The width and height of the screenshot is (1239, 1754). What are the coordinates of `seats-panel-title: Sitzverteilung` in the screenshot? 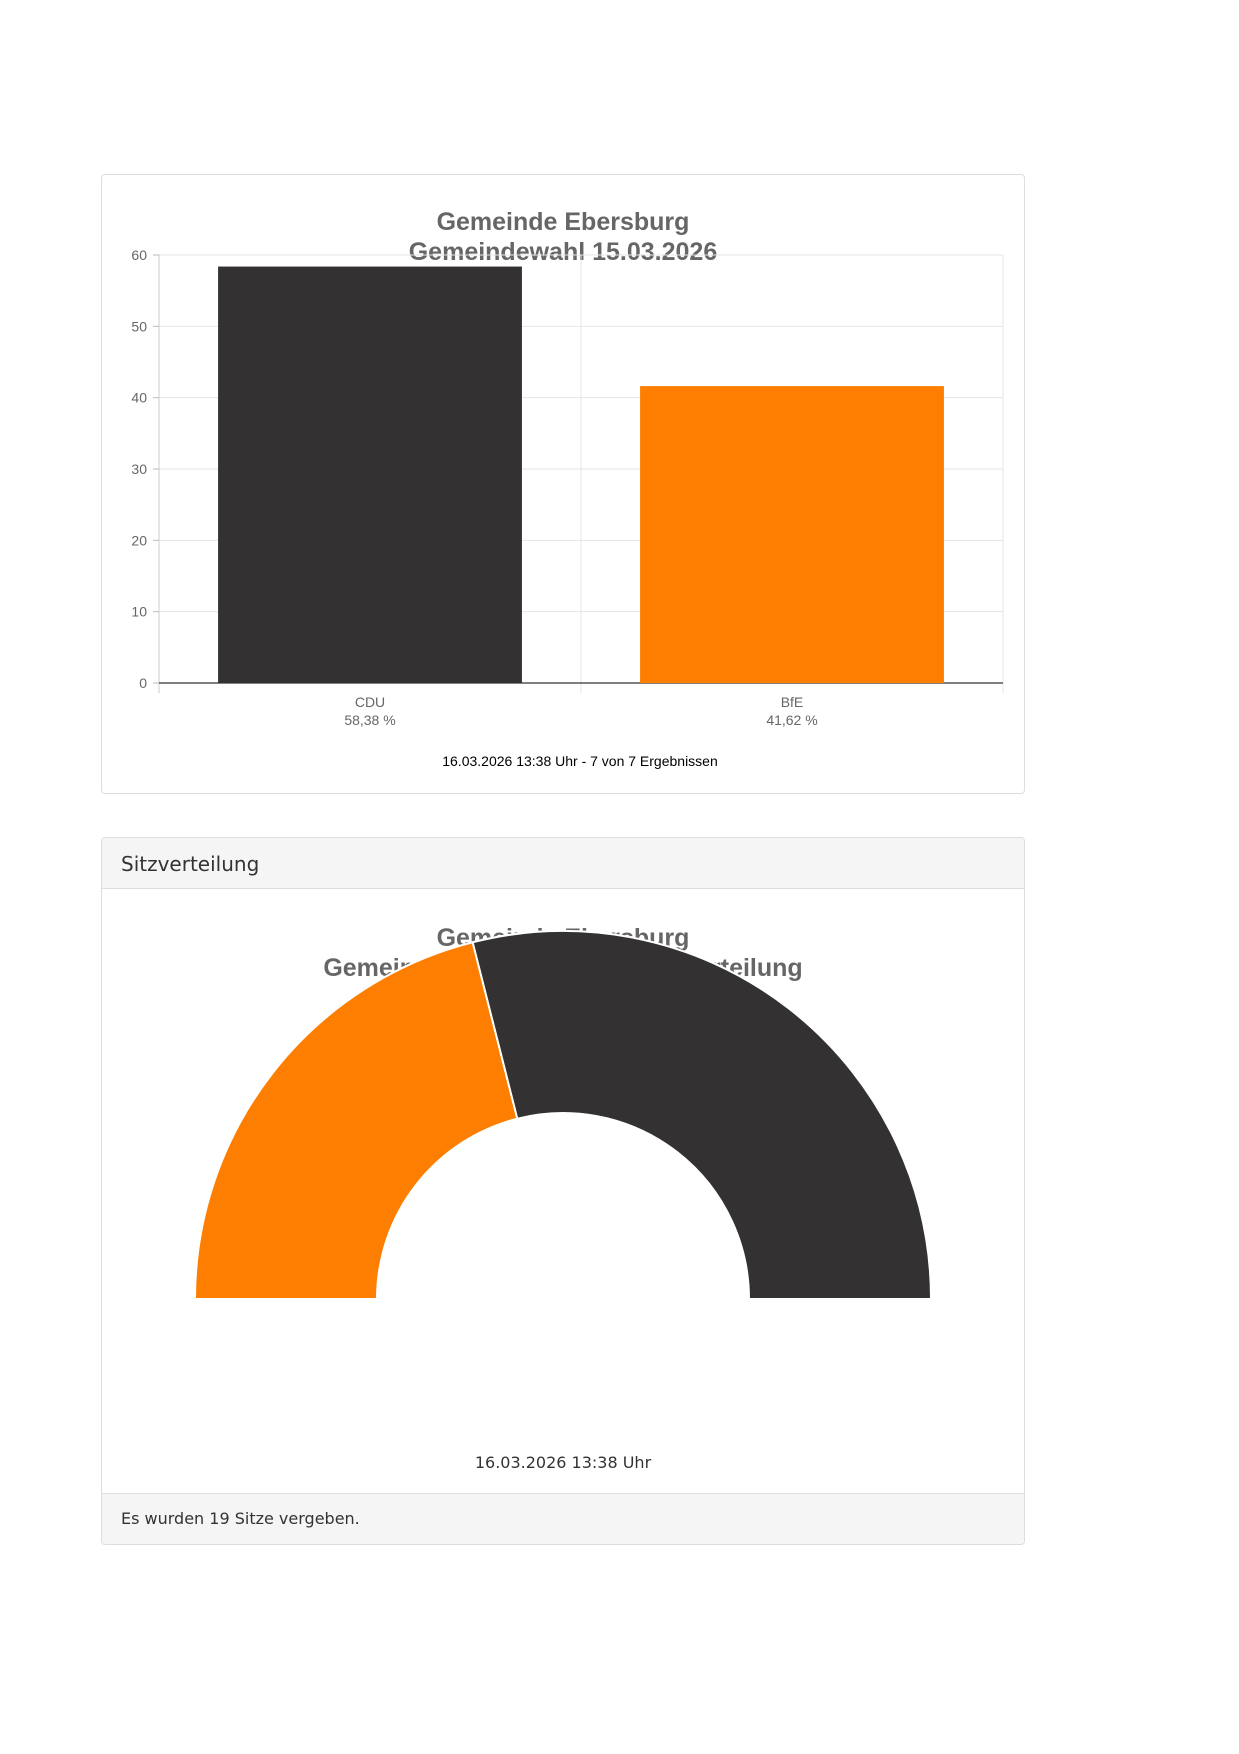 It's located at (190, 864).